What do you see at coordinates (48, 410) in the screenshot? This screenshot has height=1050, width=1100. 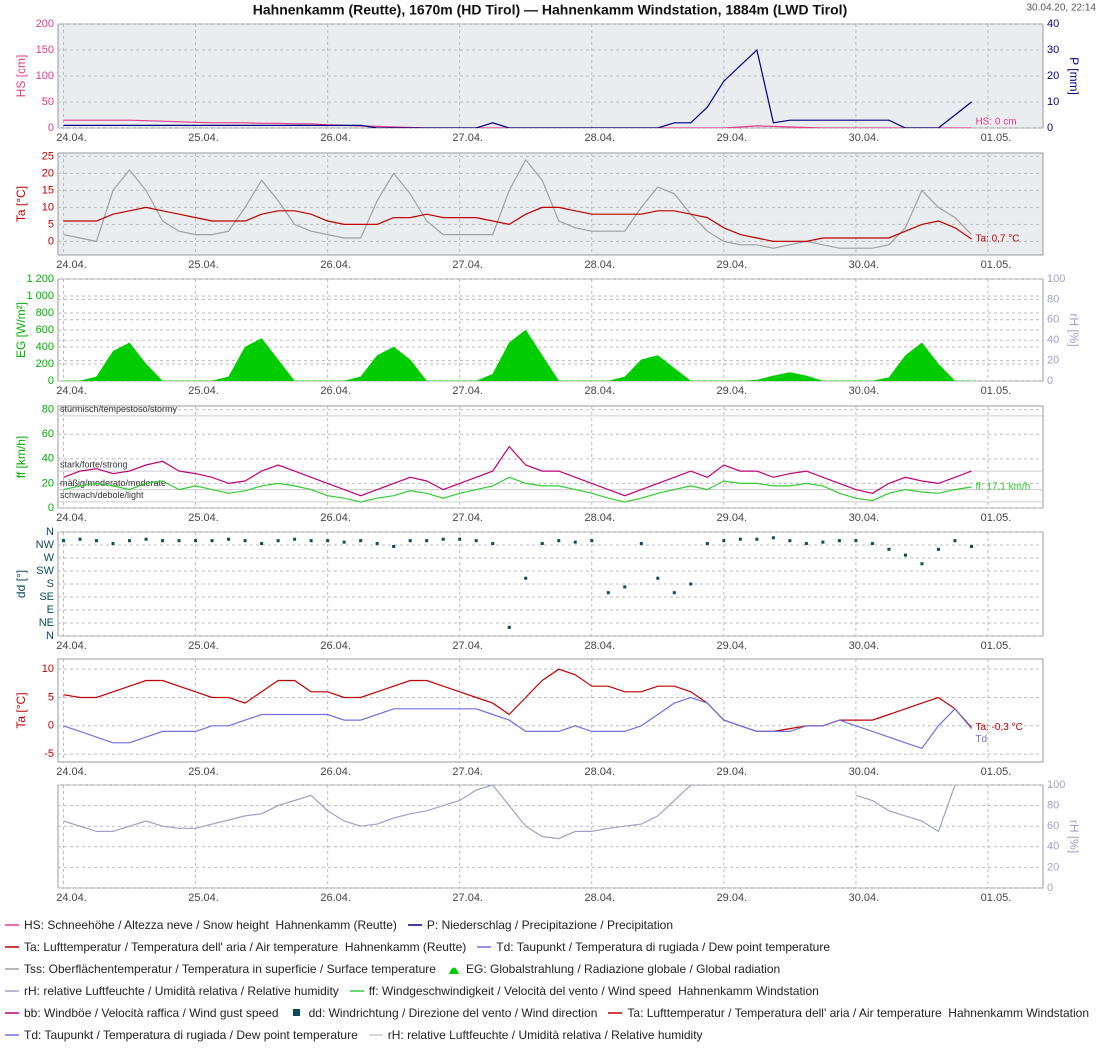 I see `y-tick-label: 80` at bounding box center [48, 410].